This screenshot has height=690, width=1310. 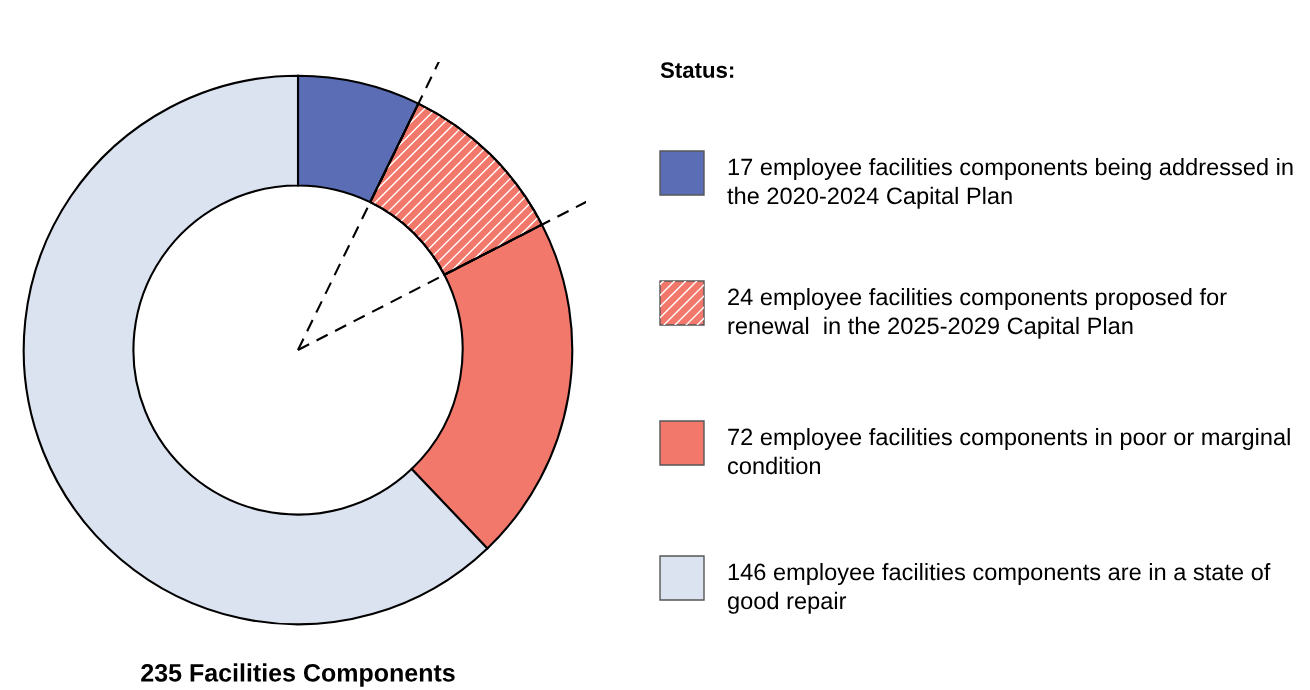 I want to click on legend-label: 17 employee facilities components being addressed in the 2020-2024 Capital Plan, so click(x=1010, y=183).